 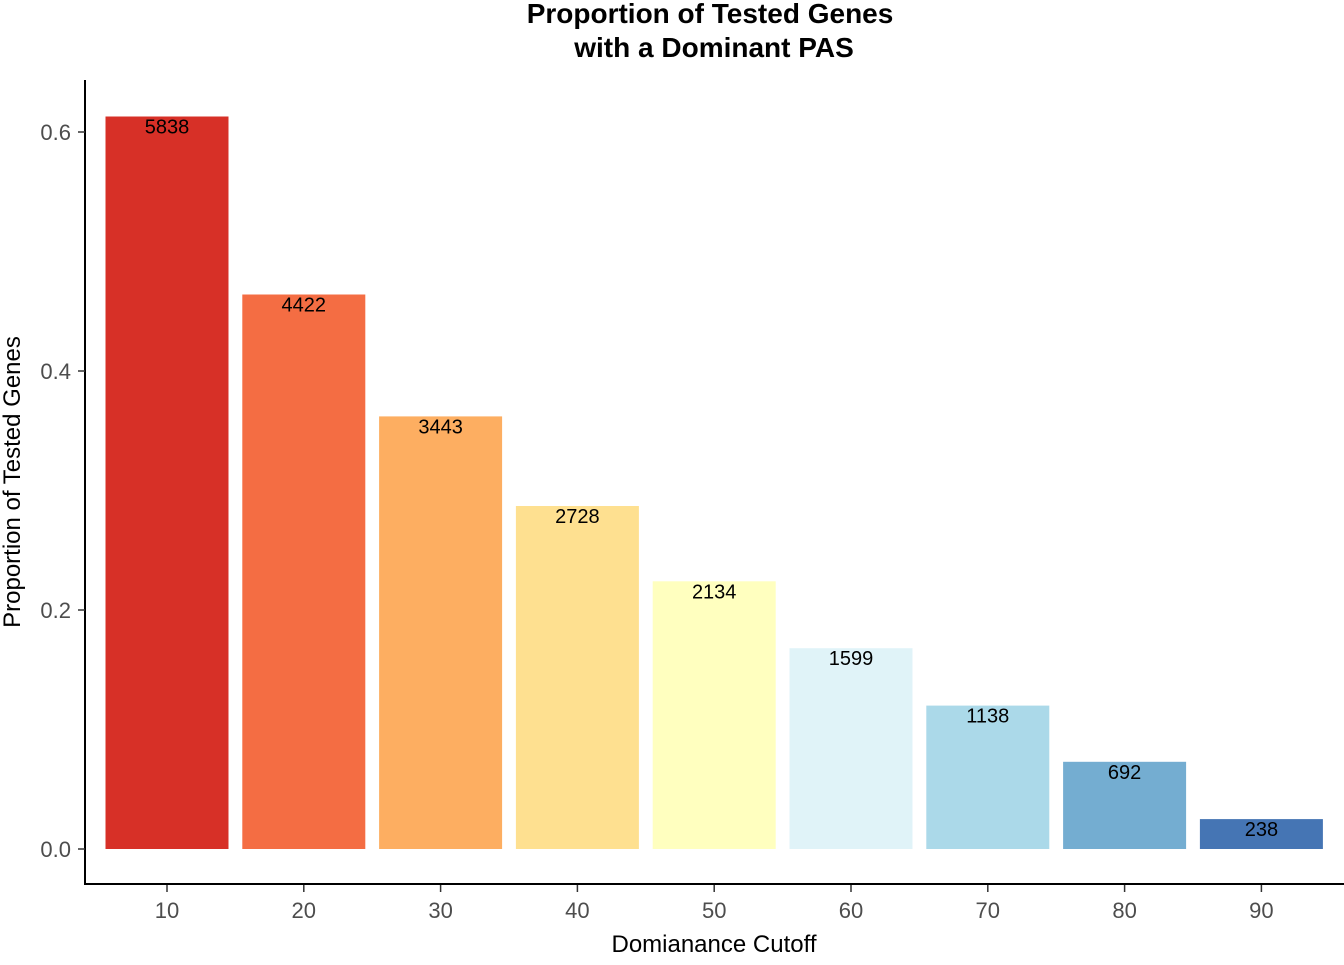 I want to click on y-tick-label: 0.0, so click(x=55, y=849).